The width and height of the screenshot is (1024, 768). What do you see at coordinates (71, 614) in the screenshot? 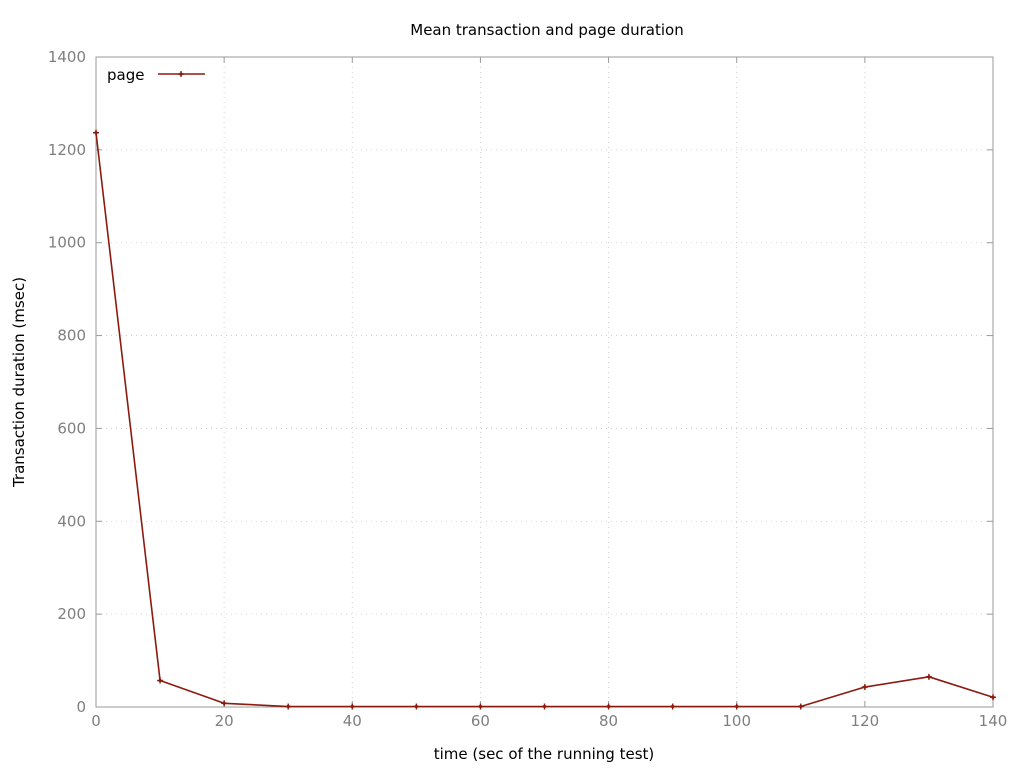
I see `y-tick-label: 200` at bounding box center [71, 614].